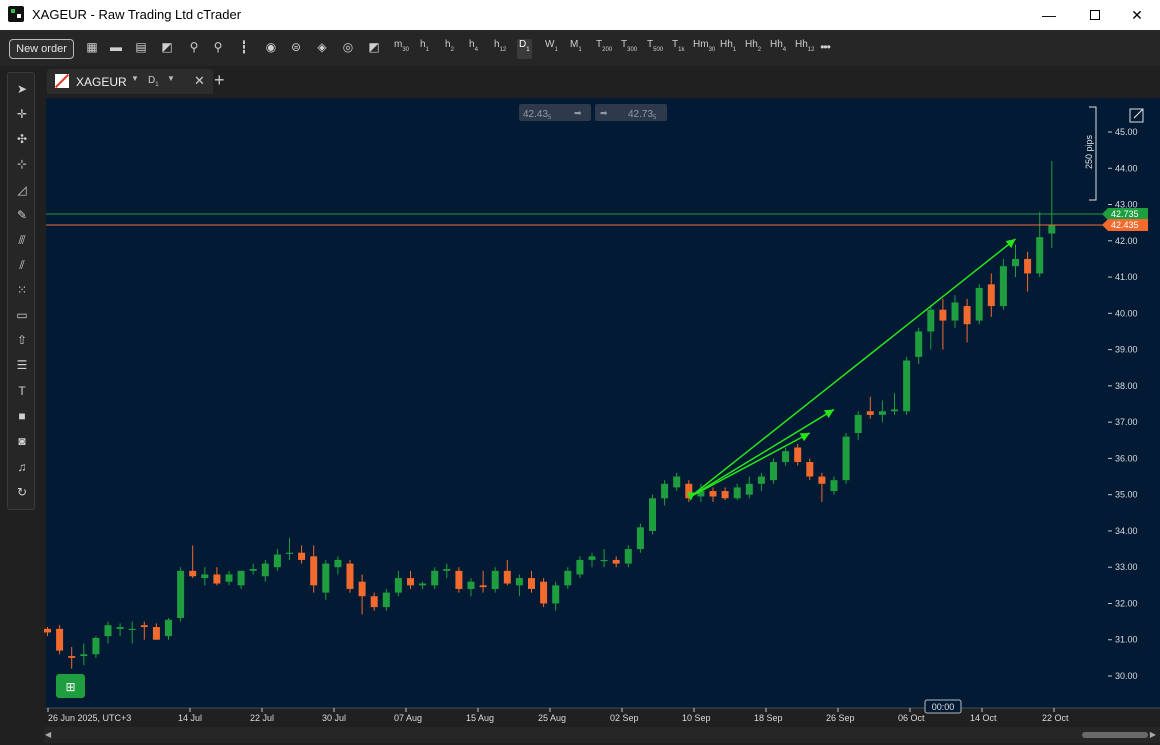 This screenshot has height=745, width=1160. What do you see at coordinates (296, 47) in the screenshot?
I see `bots-icon: ⊜` at bounding box center [296, 47].